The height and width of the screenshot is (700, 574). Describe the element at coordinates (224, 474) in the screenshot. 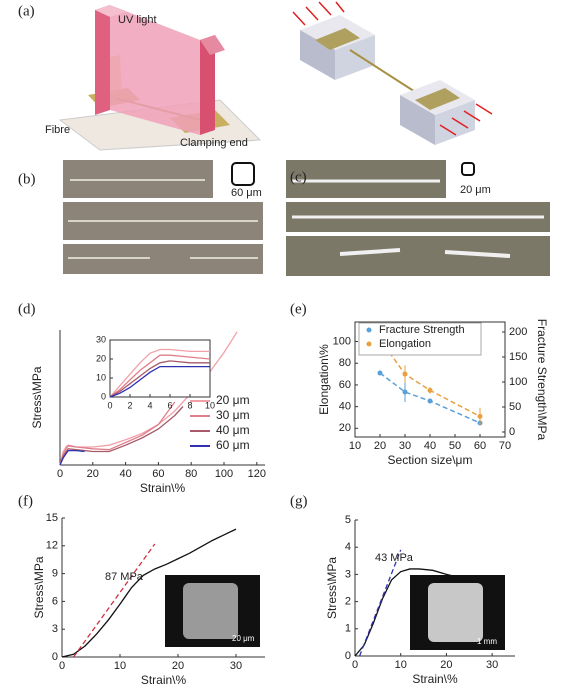

I see `x-tick-label: 100` at that location.